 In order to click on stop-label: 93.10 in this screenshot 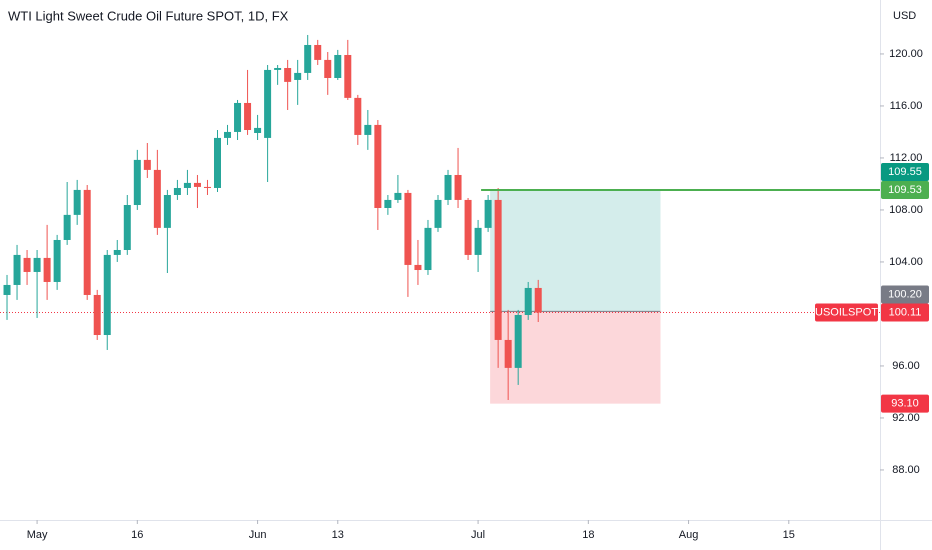, I will do `click(905, 404)`.